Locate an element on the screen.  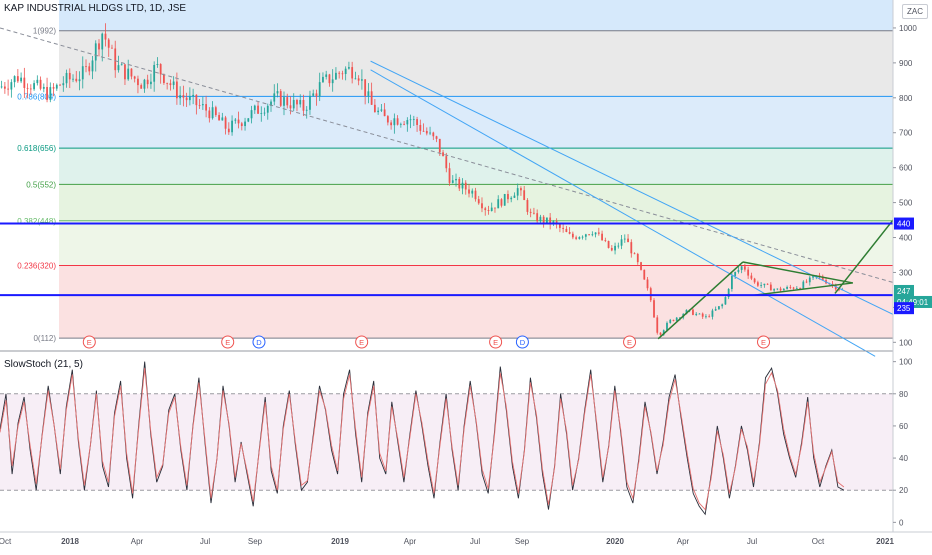
fib-level-label: 0(112) is located at coordinates (44, 338).